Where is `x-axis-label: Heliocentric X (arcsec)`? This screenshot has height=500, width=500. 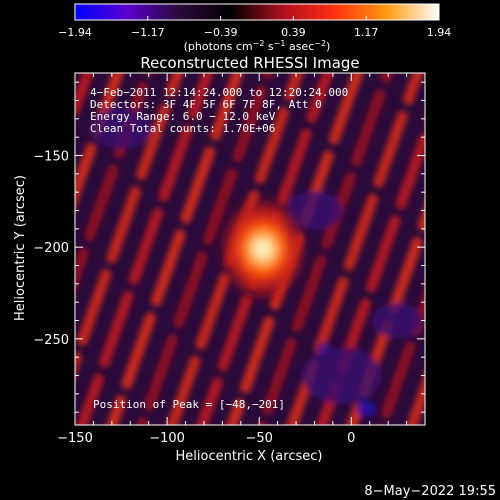 x-axis-label: Heliocentric X (arcsec) is located at coordinates (249, 456).